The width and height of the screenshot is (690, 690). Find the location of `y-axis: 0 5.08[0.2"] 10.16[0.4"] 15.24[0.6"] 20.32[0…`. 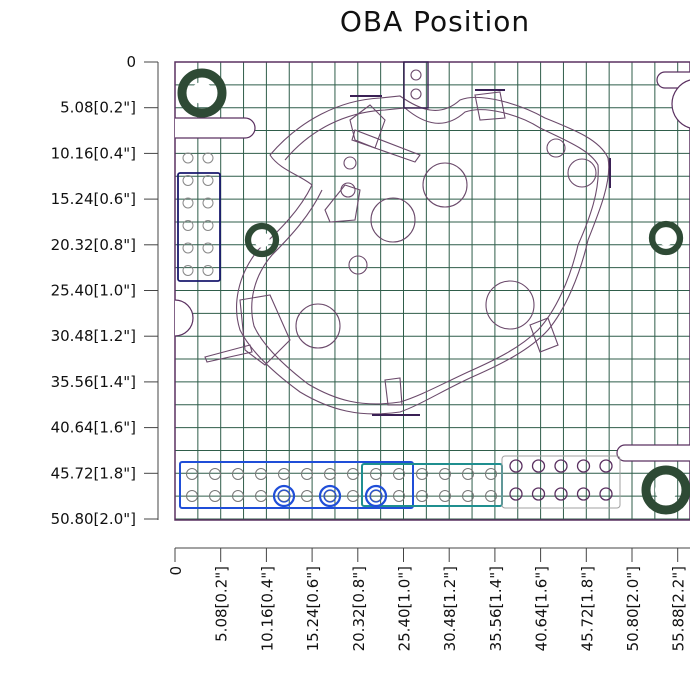

y-axis: 0 5.08[0.2"] 10.16[0.4"] 15.24[0.6"] 20.32[0… is located at coordinates (105, 290).